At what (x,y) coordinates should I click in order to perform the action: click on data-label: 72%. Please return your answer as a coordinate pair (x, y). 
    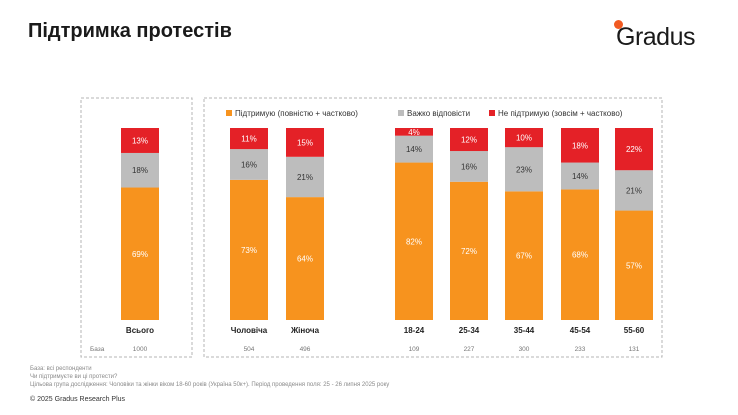
    Looking at the image, I should click on (469, 251).